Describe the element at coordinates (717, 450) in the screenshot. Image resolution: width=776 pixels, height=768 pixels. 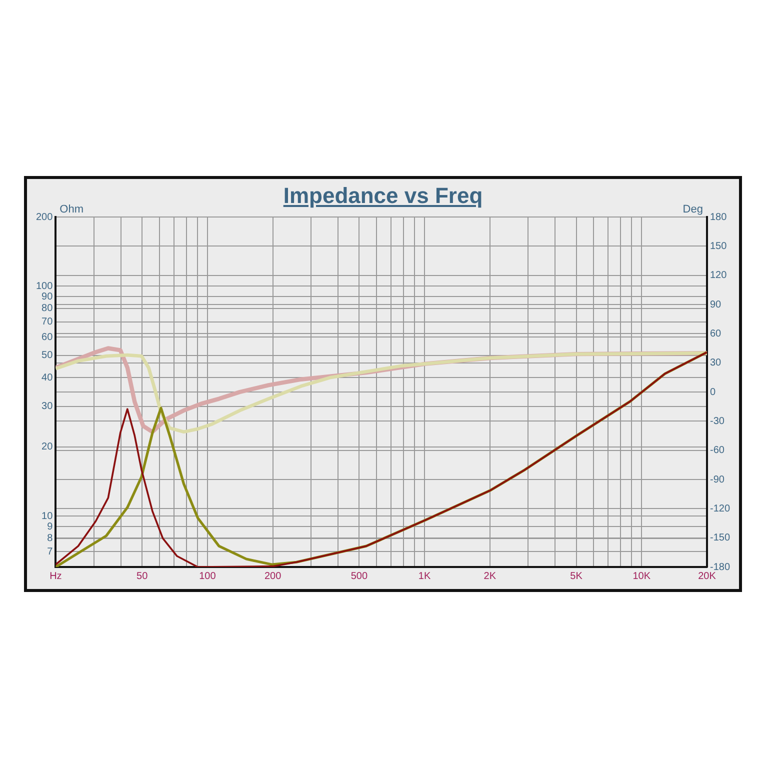
I see `y2-tick-label: -60` at that location.